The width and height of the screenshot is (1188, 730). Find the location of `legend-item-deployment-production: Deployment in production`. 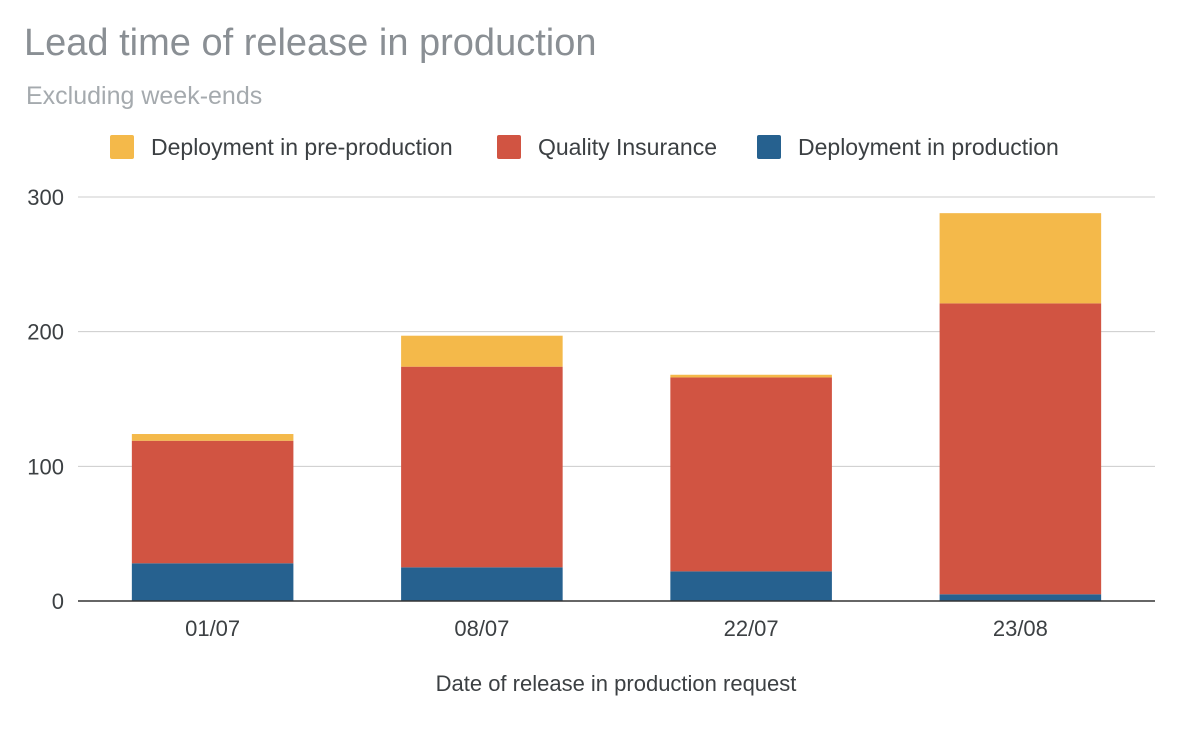

legend-item-deployment-production: Deployment in production is located at coordinates (908, 147).